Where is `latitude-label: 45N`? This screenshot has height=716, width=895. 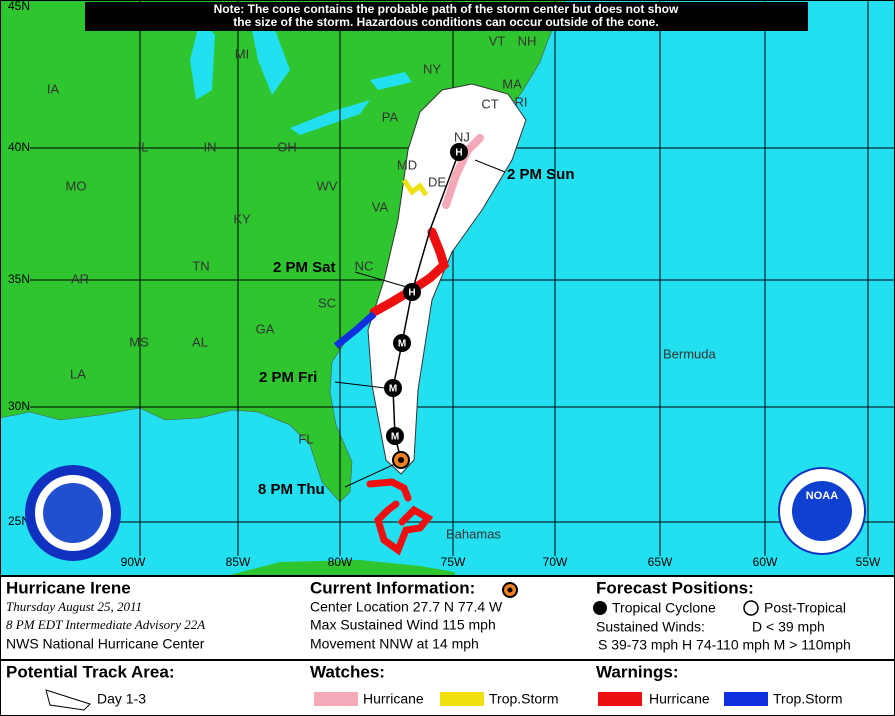
latitude-label: 45N is located at coordinates (19, 6).